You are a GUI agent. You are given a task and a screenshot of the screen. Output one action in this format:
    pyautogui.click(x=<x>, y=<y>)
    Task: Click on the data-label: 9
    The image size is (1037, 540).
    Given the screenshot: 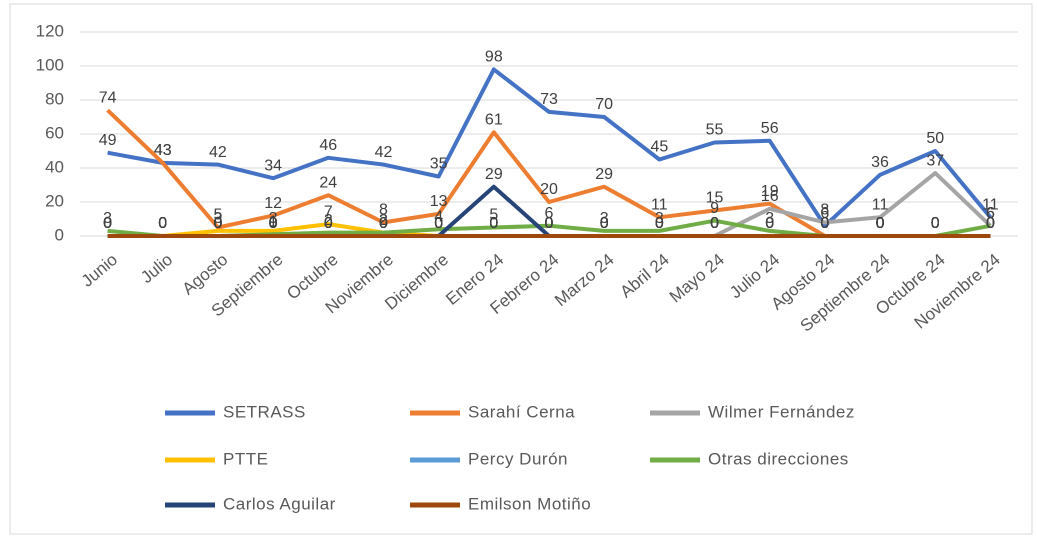 What is the action you would take?
    pyautogui.click(x=714, y=208)
    